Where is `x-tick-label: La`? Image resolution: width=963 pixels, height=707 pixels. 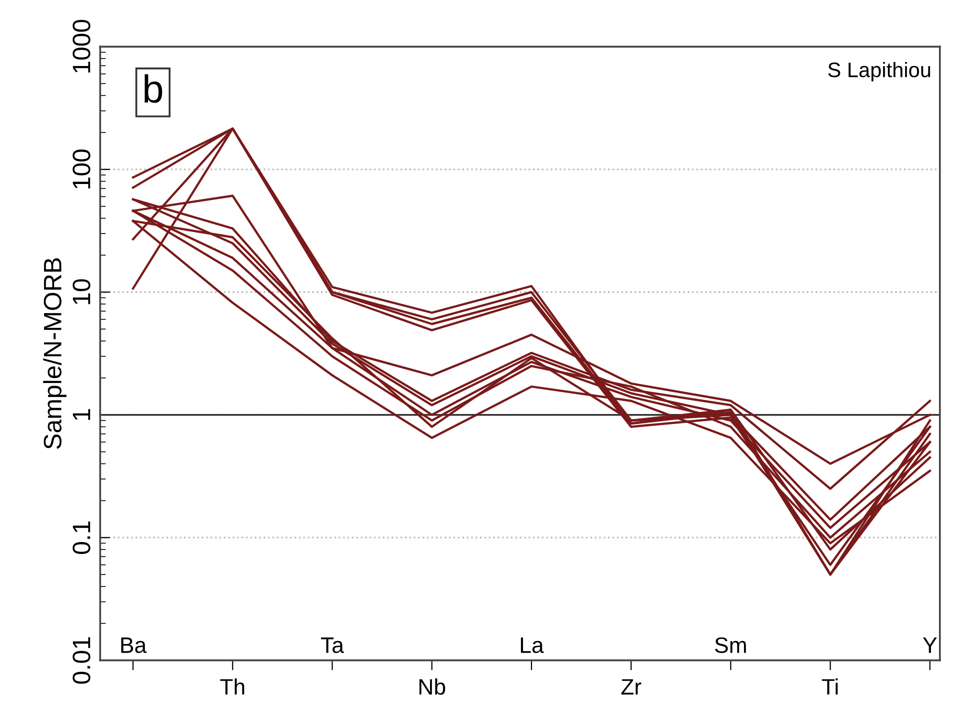
x-tick-label: La is located at coordinates (532, 646).